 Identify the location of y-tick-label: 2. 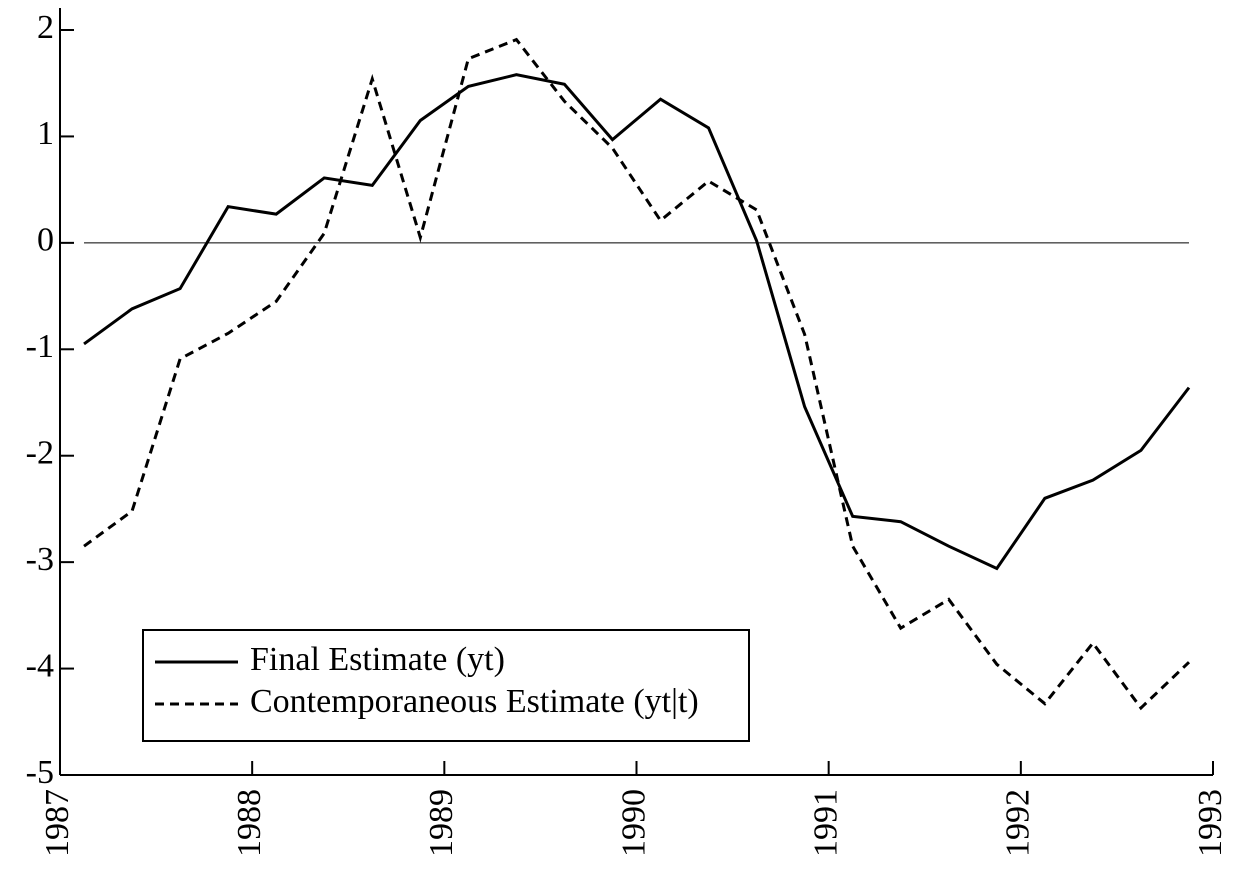
(45, 27).